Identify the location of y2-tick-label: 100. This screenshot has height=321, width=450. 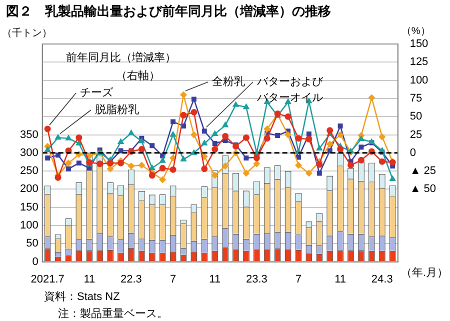
(419, 80).